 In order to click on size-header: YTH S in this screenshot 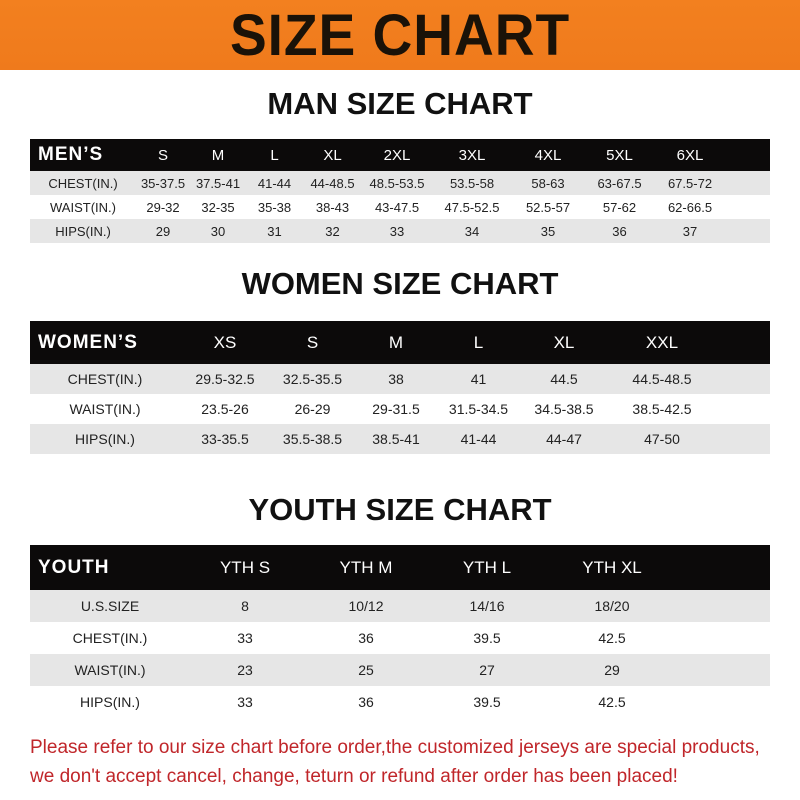, I will do `click(245, 567)`.